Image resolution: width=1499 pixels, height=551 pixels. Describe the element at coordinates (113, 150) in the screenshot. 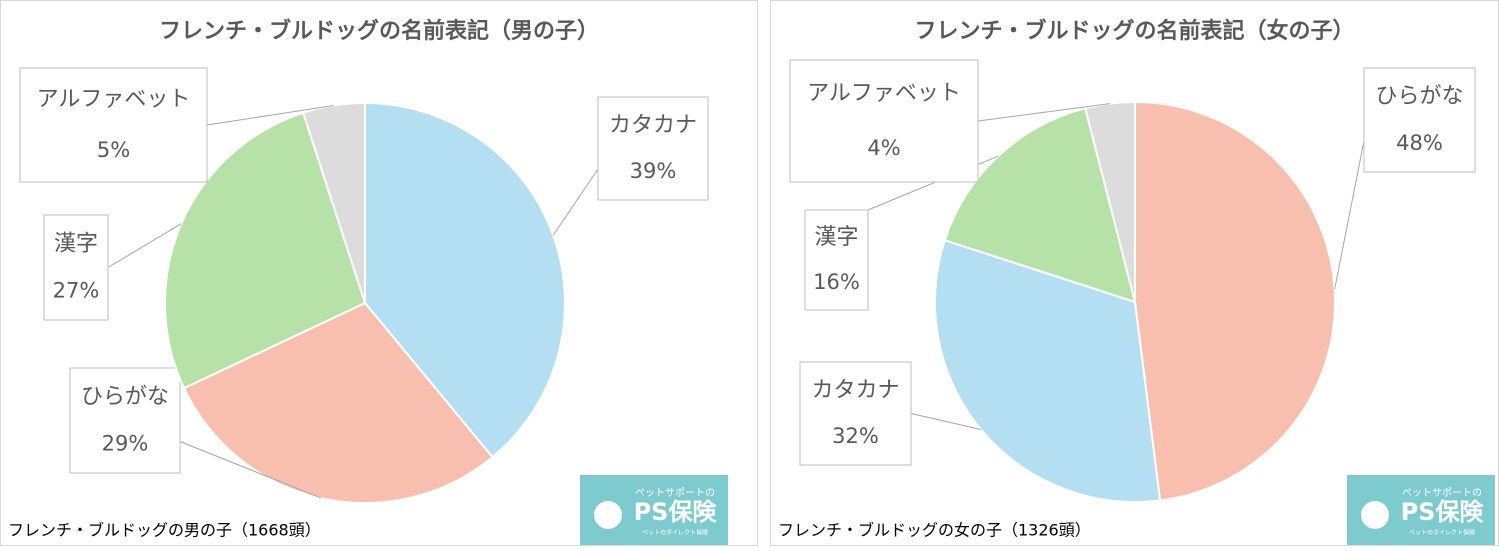

I see `value-label: 5%` at that location.